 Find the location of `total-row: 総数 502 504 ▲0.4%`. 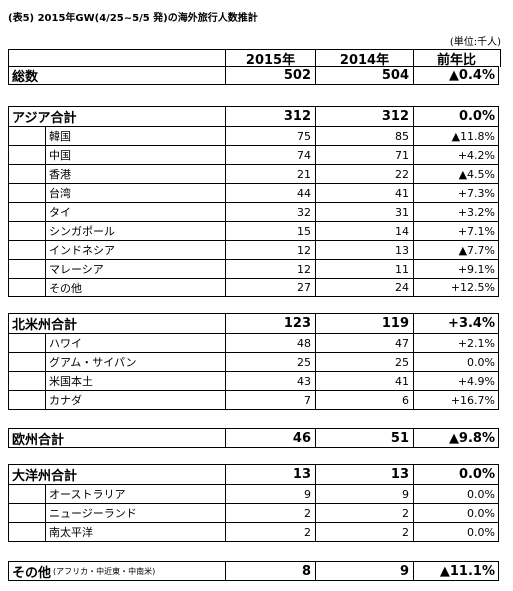

total-row: 総数 502 504 ▲0.4% is located at coordinates (254, 76).